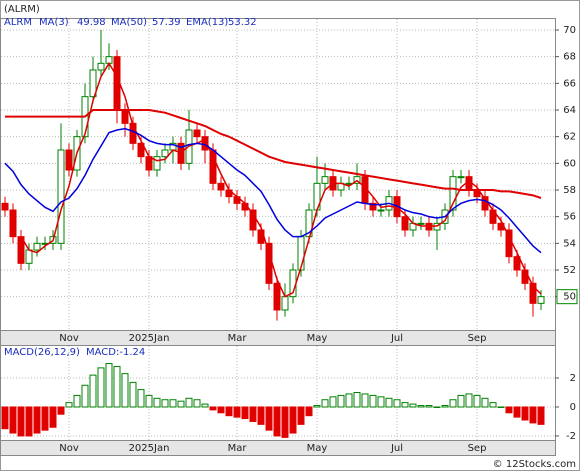  Describe the element at coordinates (569, 30) in the screenshot. I see `y-tick-label: 70` at that location.